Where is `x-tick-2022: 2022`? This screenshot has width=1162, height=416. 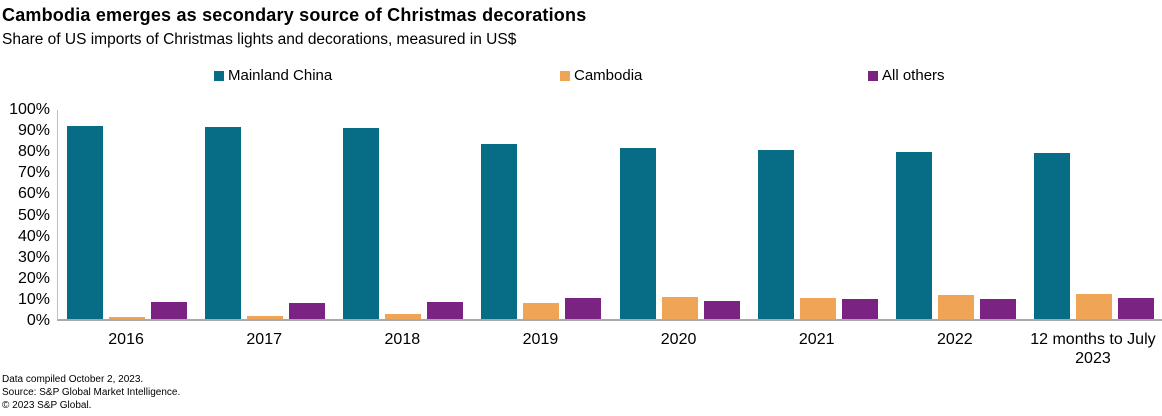
x-tick-2022: 2022 is located at coordinates (955, 339).